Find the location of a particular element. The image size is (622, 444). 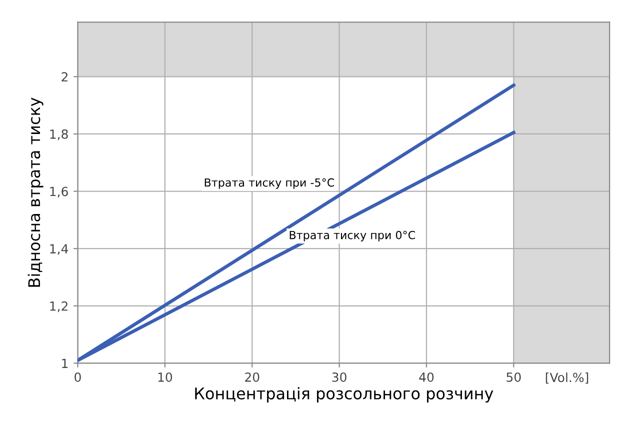

y-tick-label: 1,4 is located at coordinates (59, 249).